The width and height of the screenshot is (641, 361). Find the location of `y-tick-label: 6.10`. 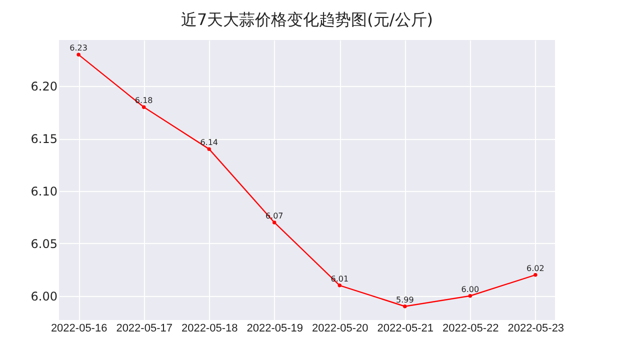

y-tick-label: 6.10 is located at coordinates (44, 191).